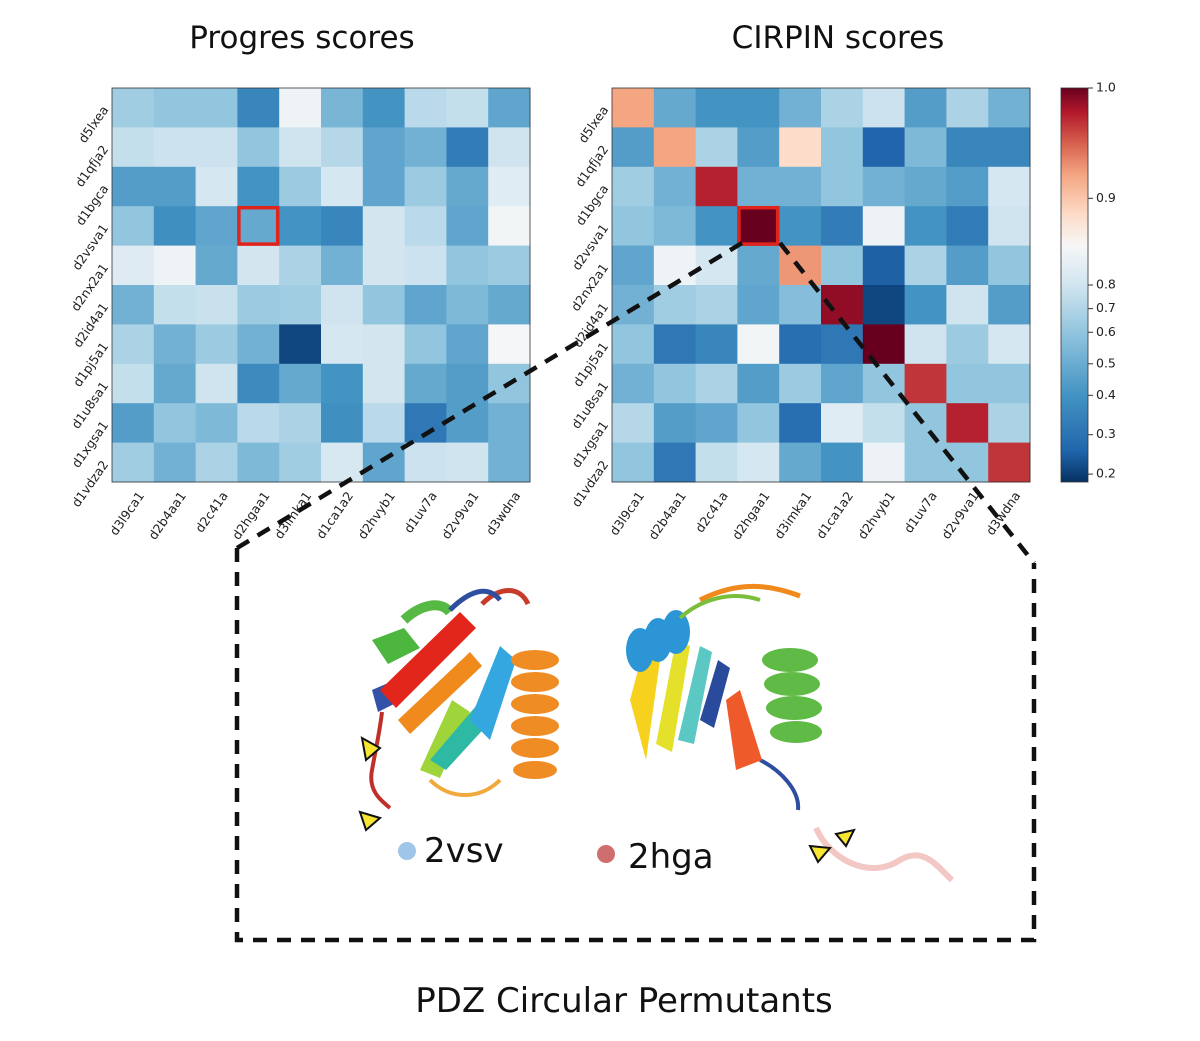 The width and height of the screenshot is (1200, 1041). I want to click on cirpin-cell-r4-c6, so click(884, 265).